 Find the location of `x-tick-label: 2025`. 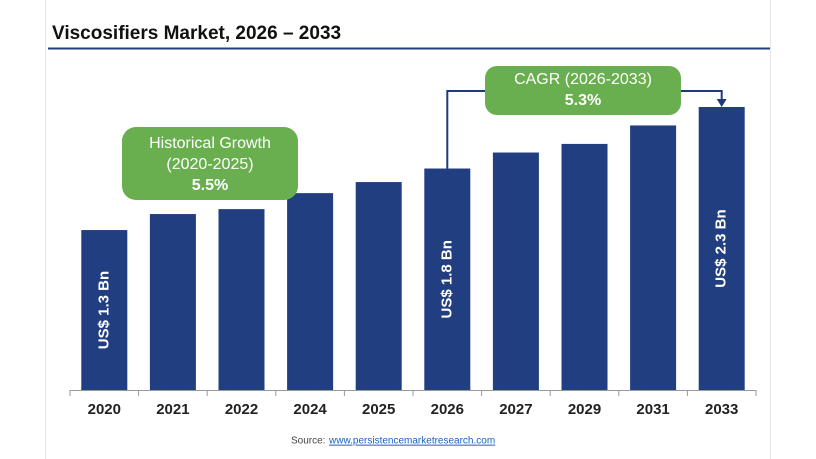

x-tick-label: 2025 is located at coordinates (378, 409).